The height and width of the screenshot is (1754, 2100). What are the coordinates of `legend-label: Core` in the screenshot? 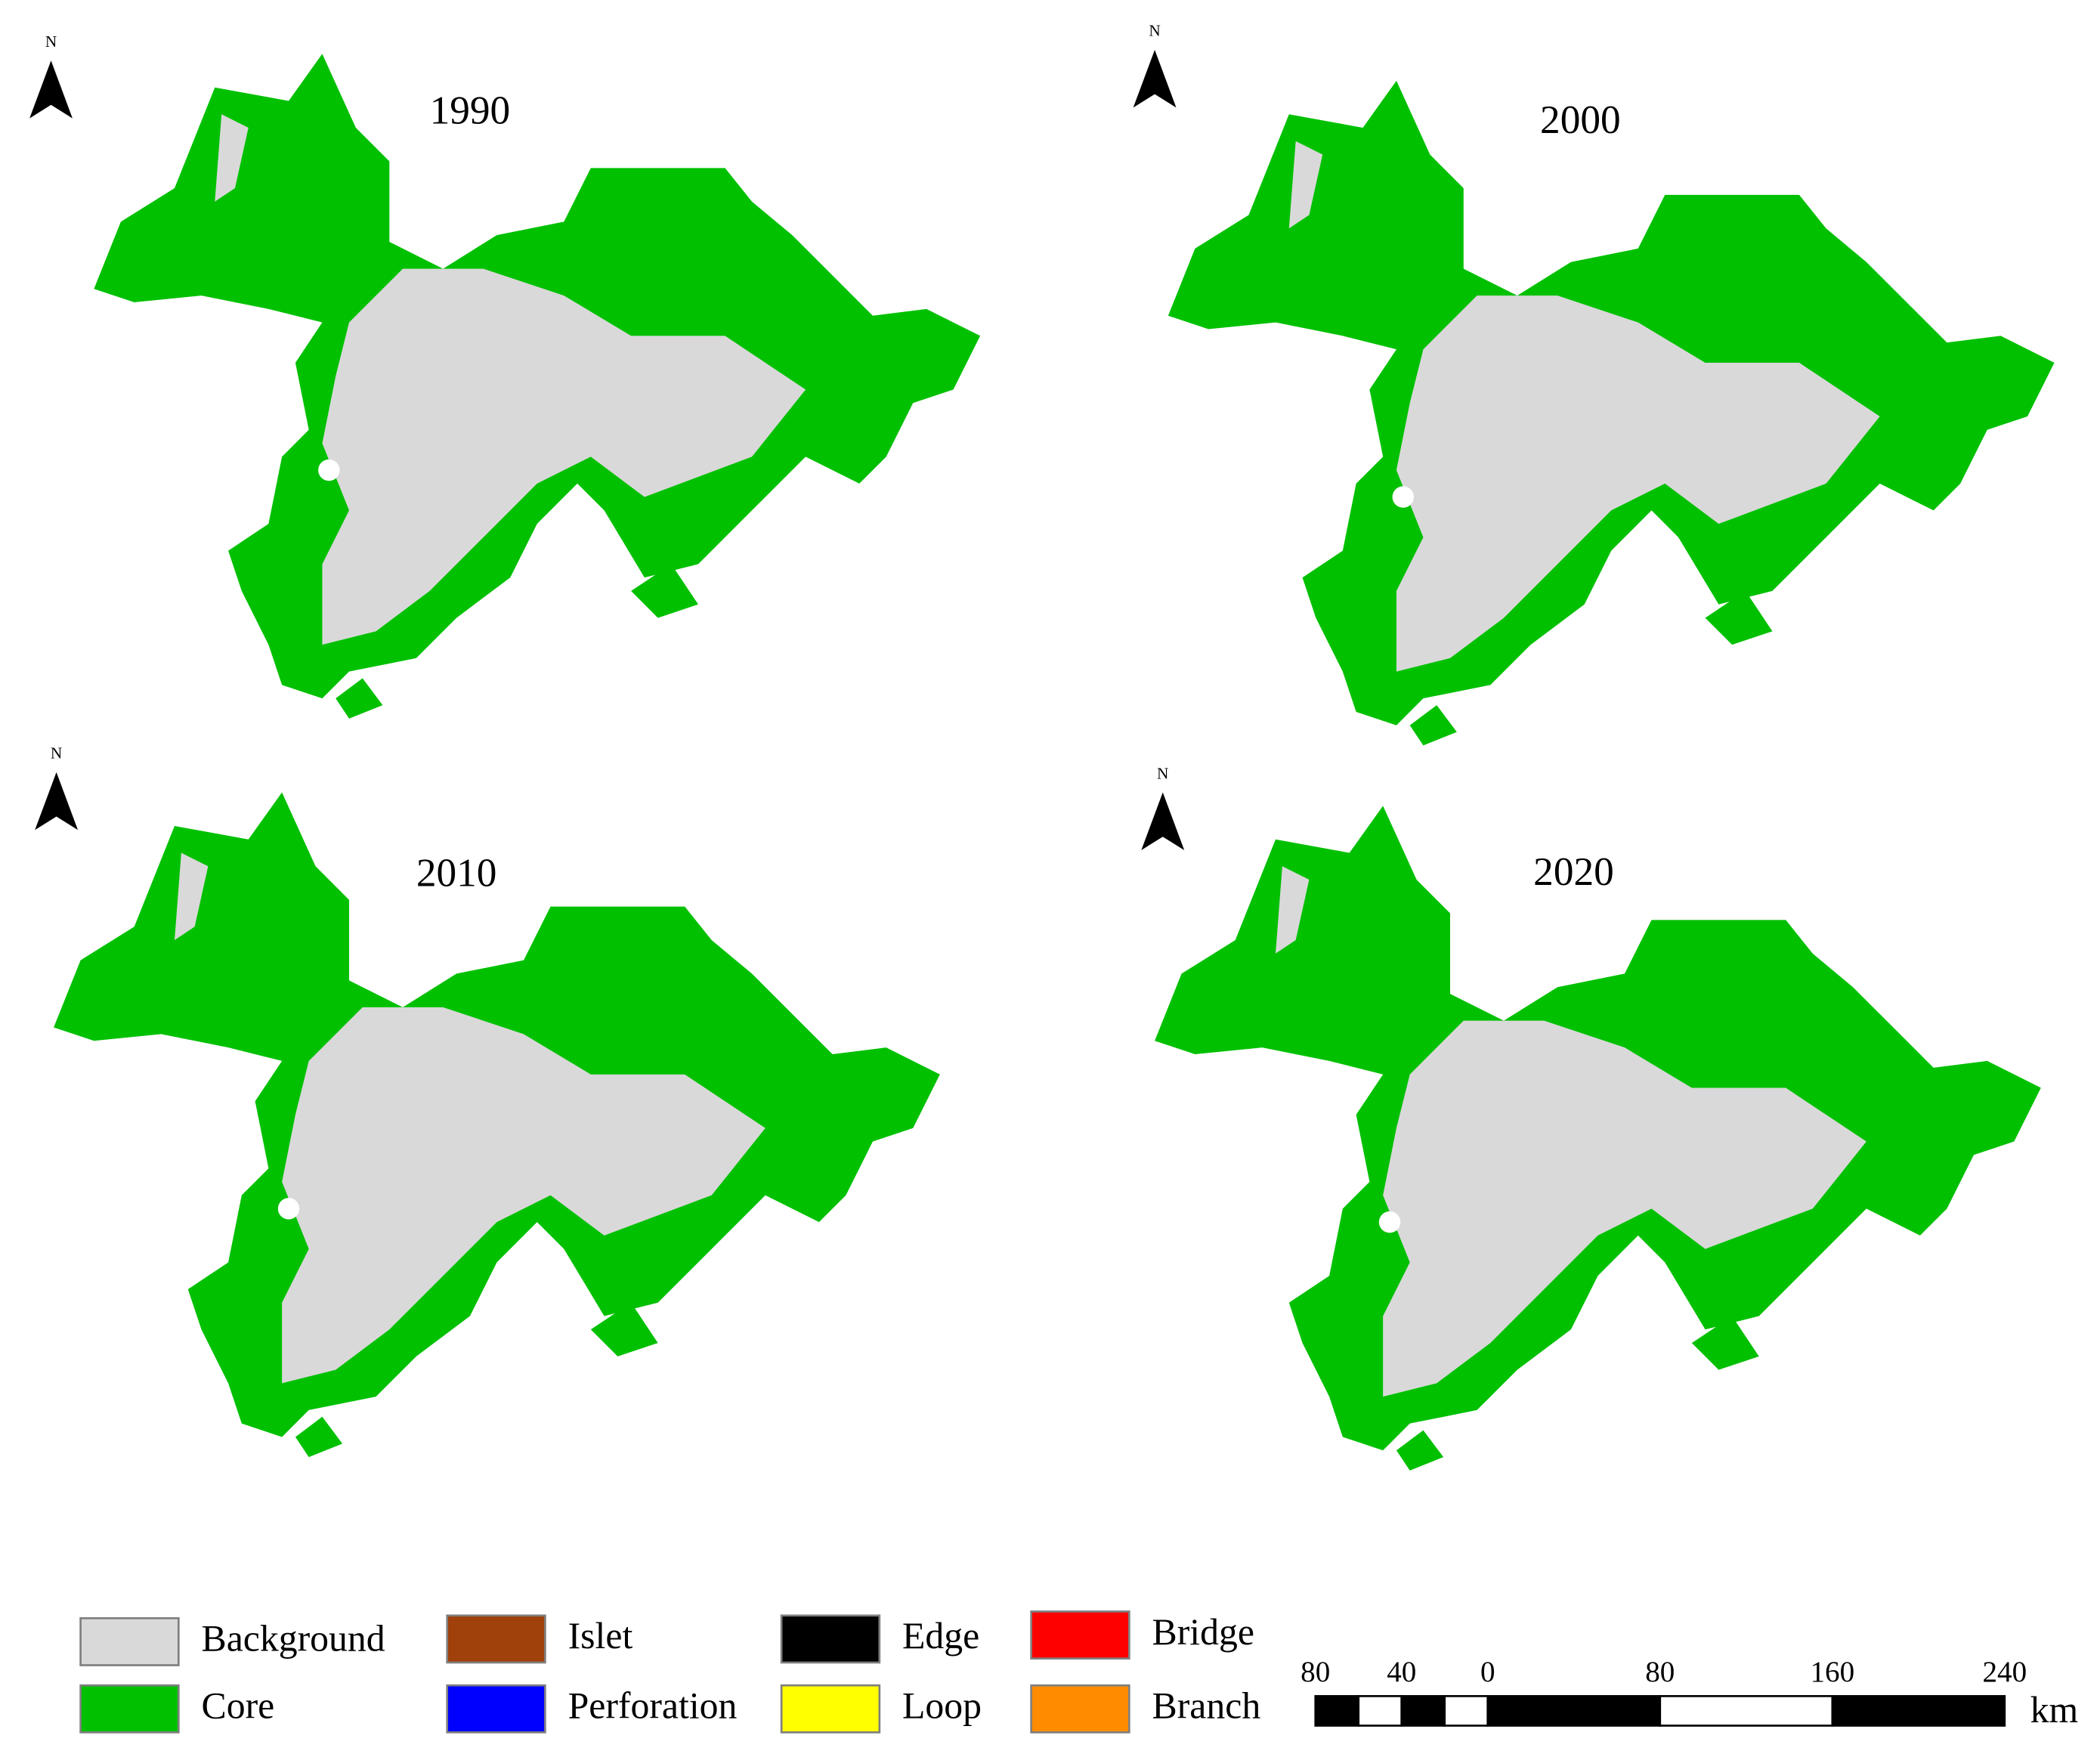 It's located at (238, 1706).